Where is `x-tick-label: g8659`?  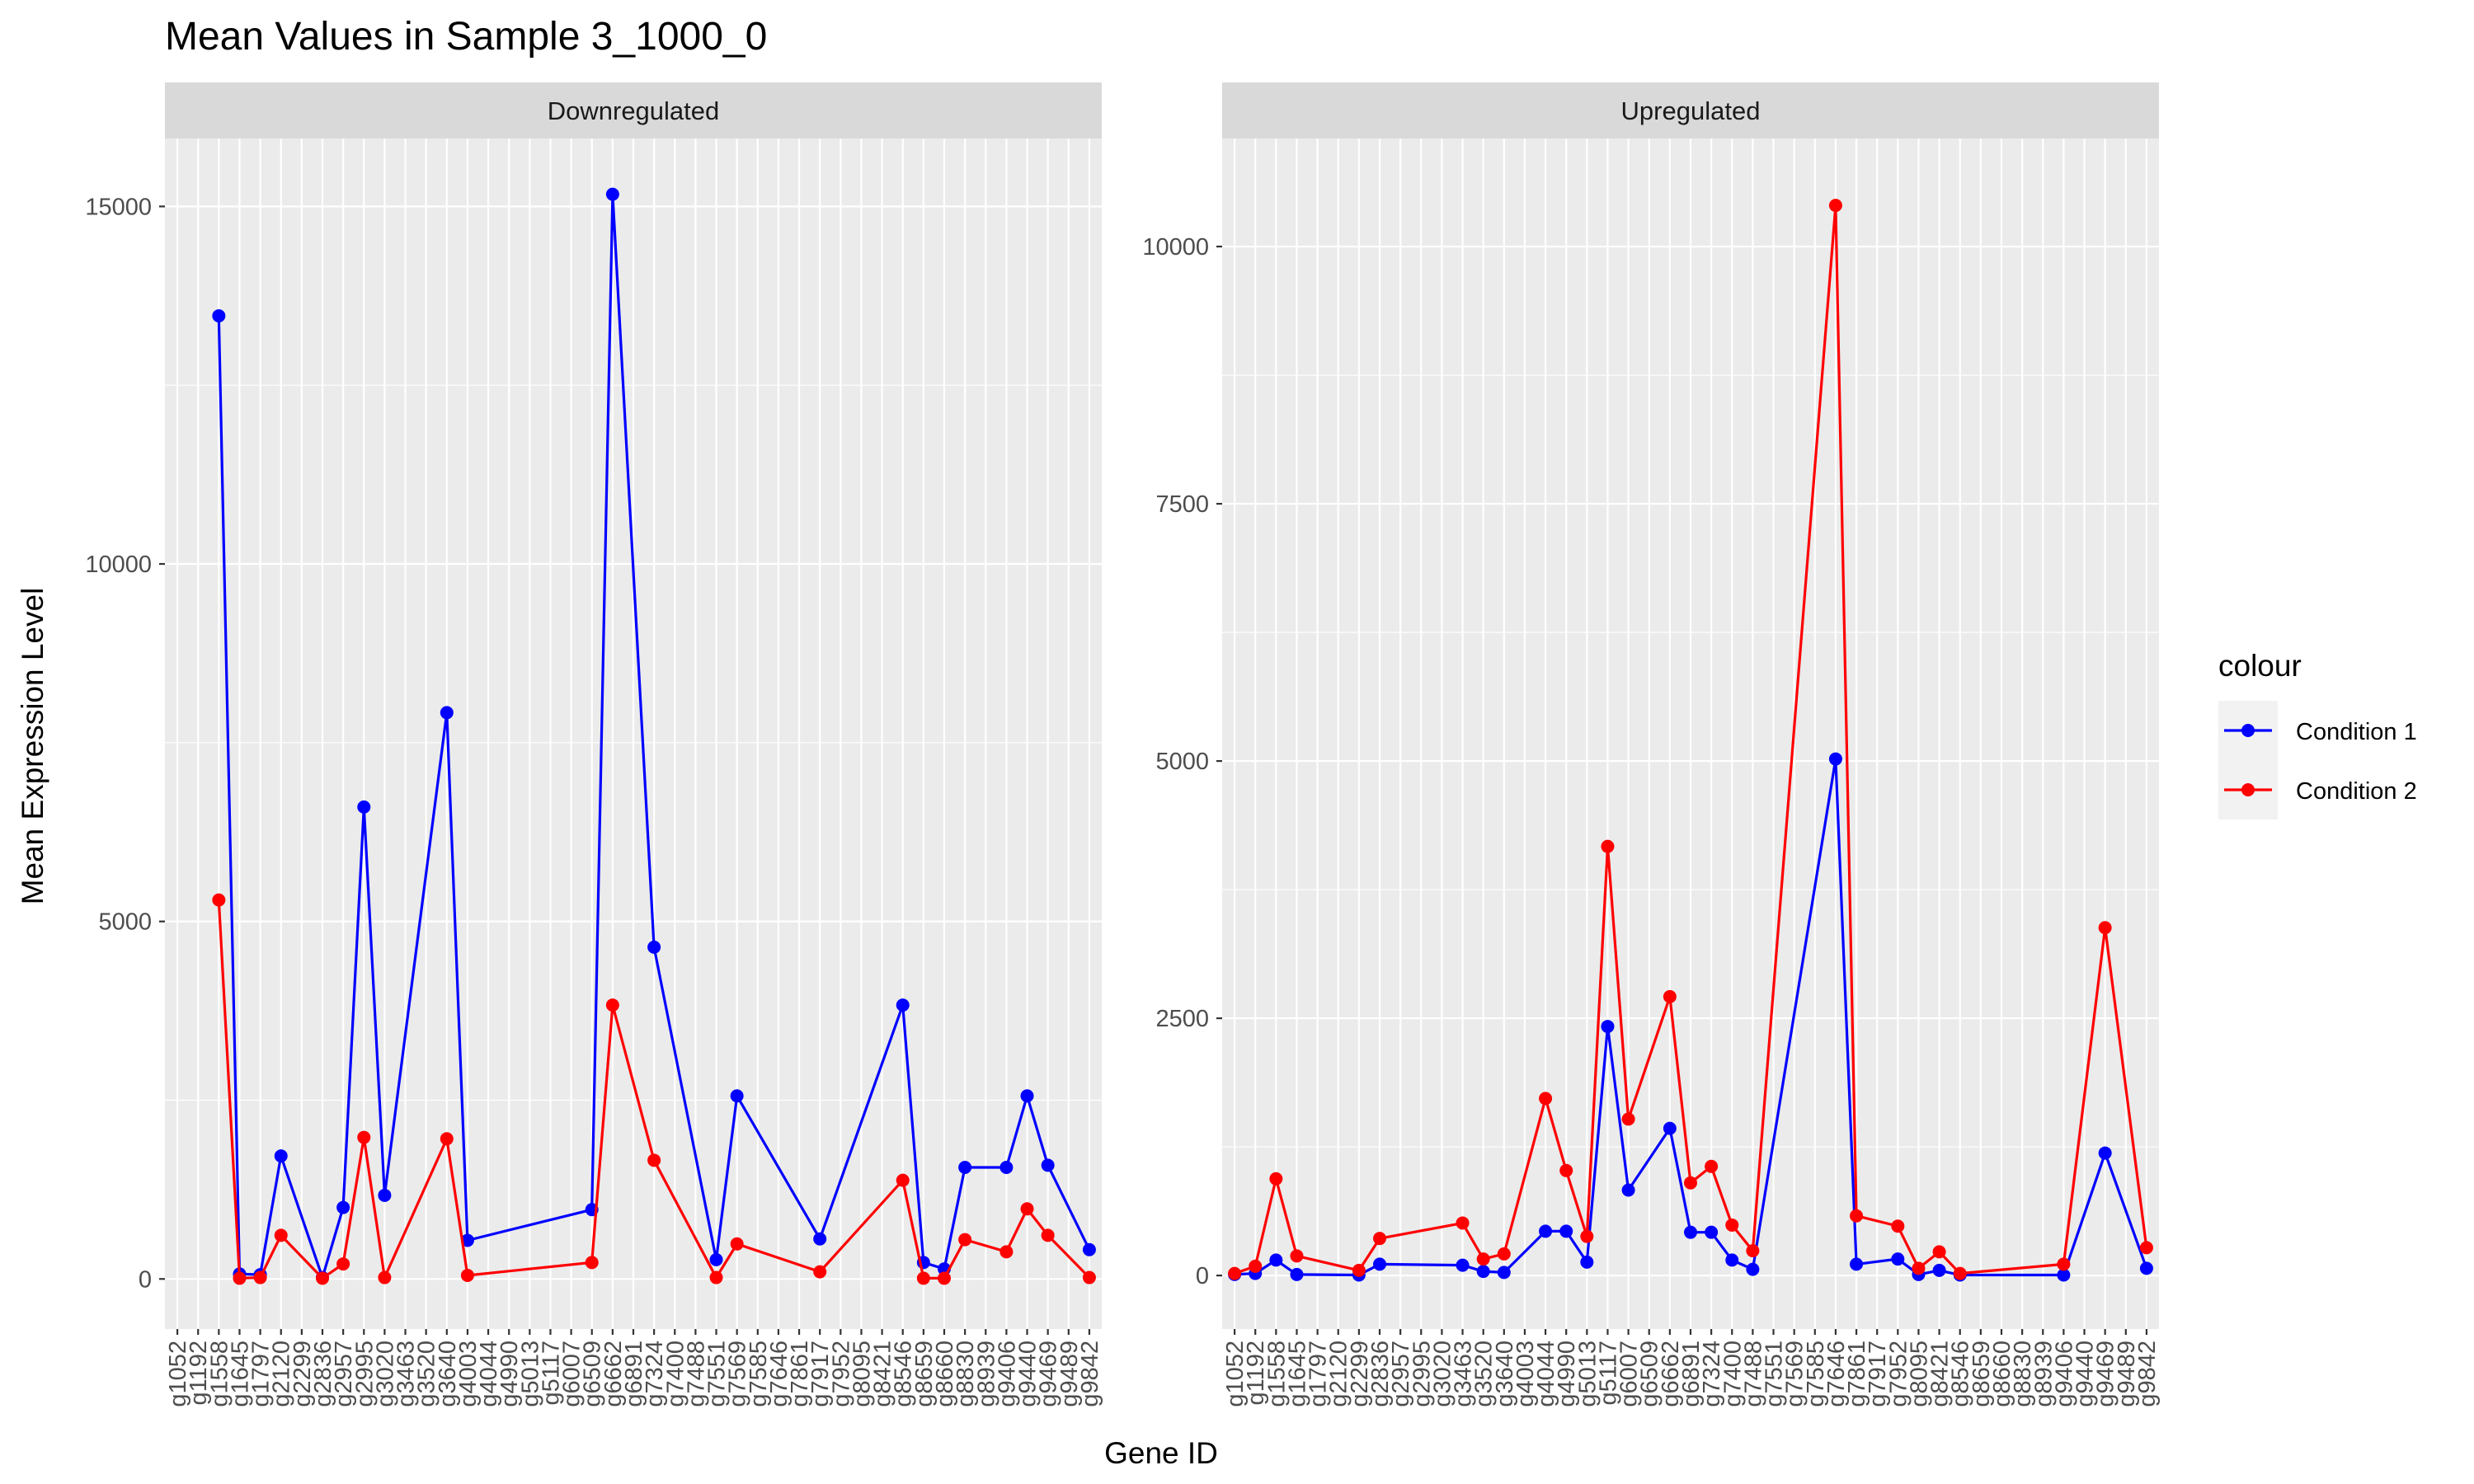 x-tick-label: g8659 is located at coordinates (924, 1374).